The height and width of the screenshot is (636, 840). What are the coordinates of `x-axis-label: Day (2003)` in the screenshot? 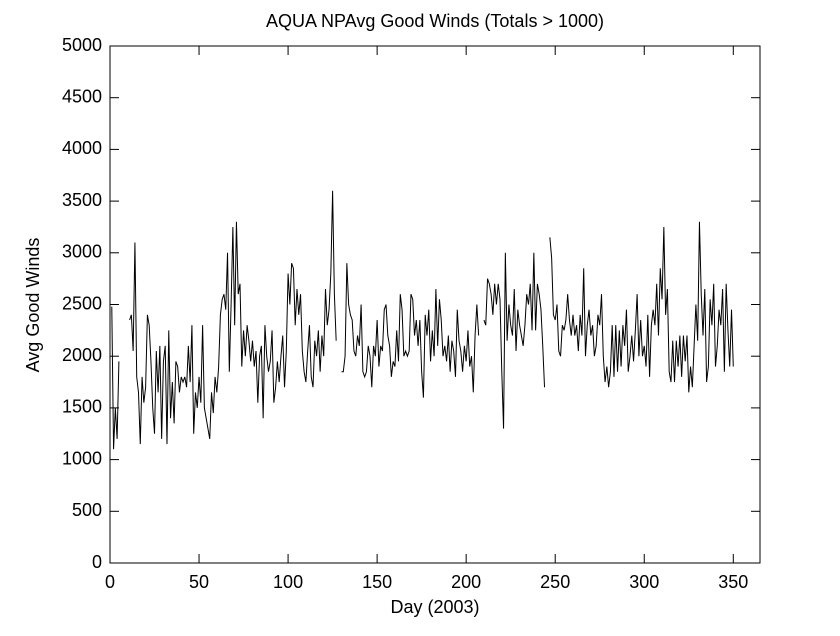 It's located at (434, 607).